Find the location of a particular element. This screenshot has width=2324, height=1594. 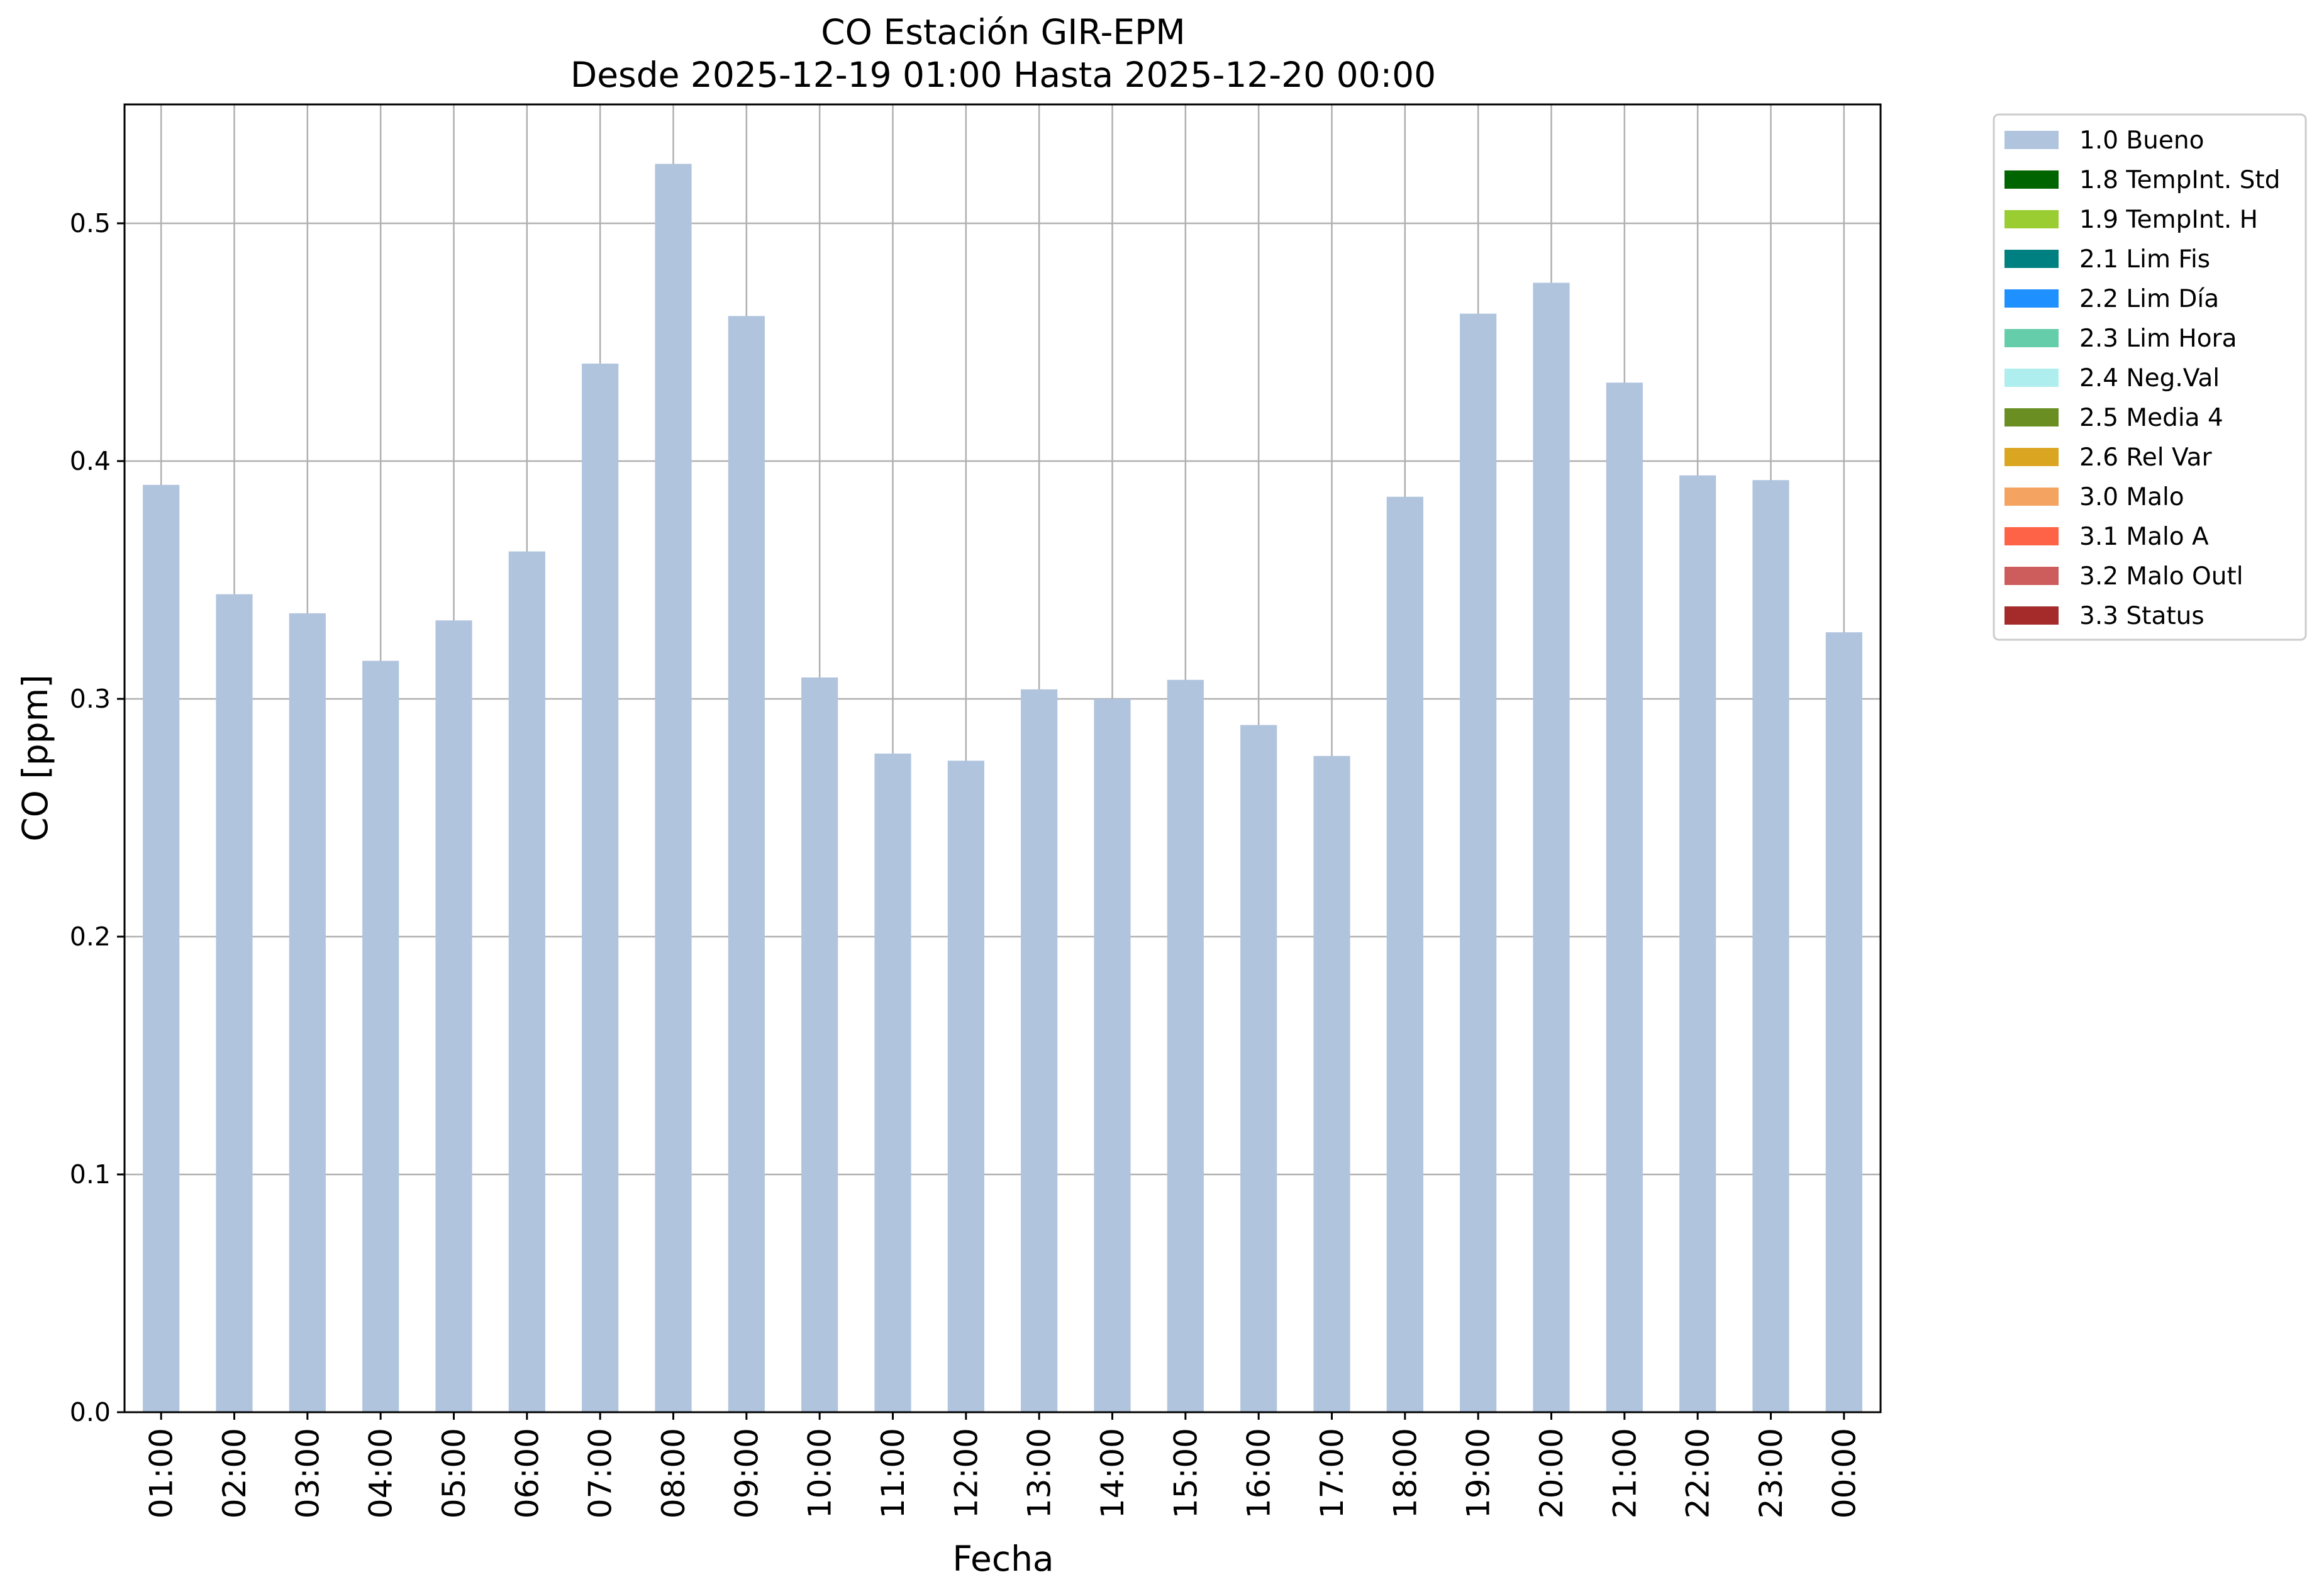

x-tick-label: 16:00 is located at coordinates (1259, 1473).